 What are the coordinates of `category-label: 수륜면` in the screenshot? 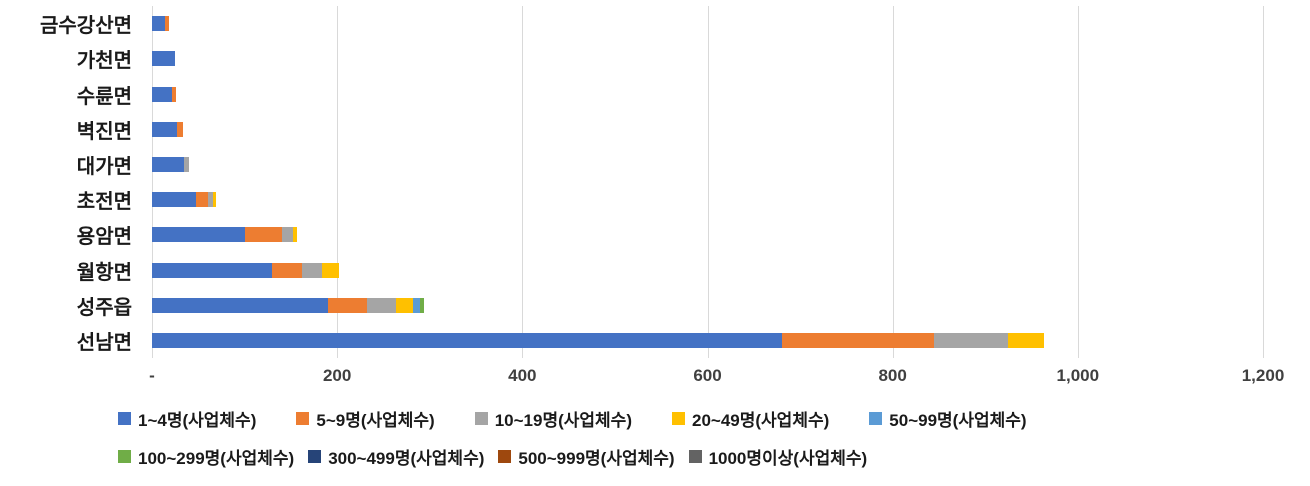 It's located at (104, 96).